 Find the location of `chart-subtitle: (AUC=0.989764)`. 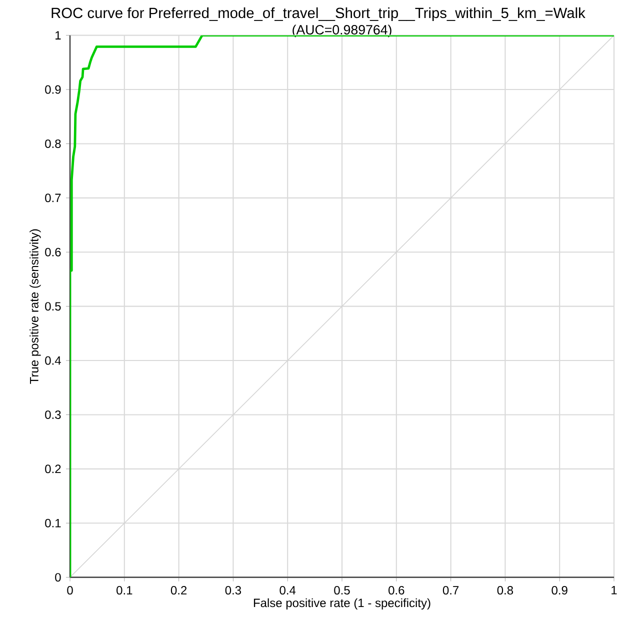

chart-subtitle: (AUC=0.989764) is located at coordinates (342, 31).